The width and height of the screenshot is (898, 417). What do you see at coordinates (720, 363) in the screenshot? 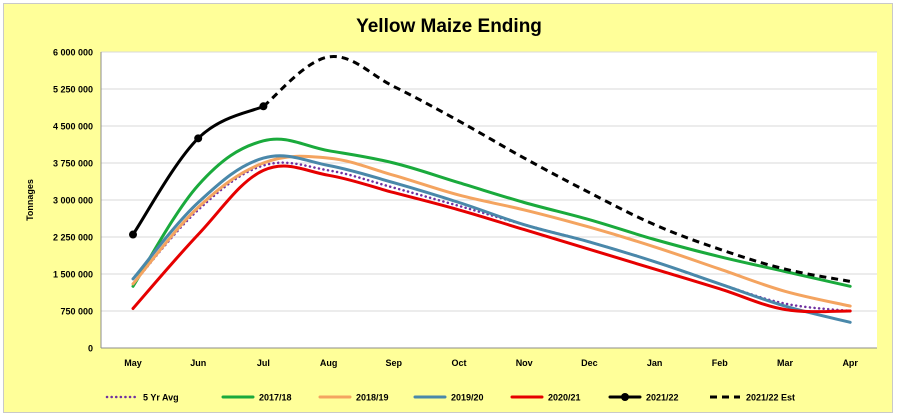
I see `x-tick-label: Feb` at bounding box center [720, 363].